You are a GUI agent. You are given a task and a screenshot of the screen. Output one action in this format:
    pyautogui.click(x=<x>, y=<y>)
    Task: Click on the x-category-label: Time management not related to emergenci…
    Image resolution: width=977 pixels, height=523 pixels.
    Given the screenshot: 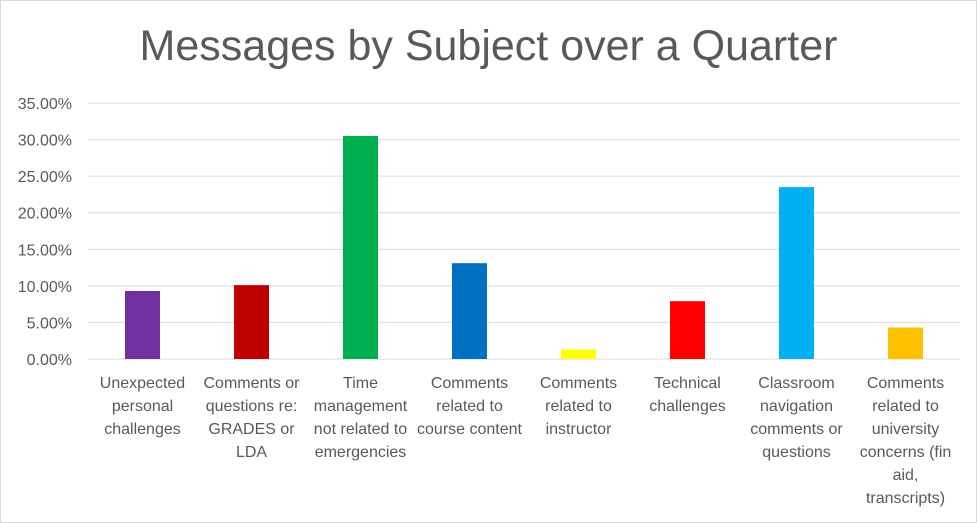 What is the action you would take?
    pyautogui.click(x=360, y=418)
    